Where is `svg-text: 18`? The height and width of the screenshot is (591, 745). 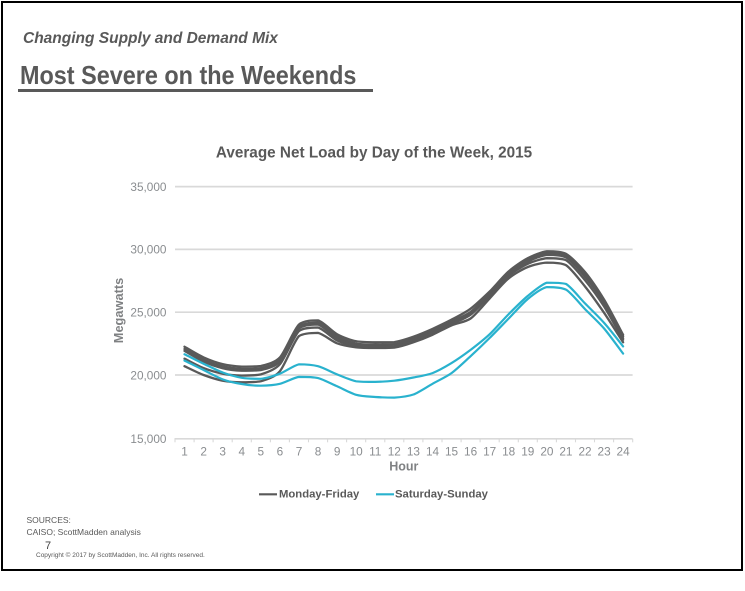 svg-text: 18 is located at coordinates (509, 451).